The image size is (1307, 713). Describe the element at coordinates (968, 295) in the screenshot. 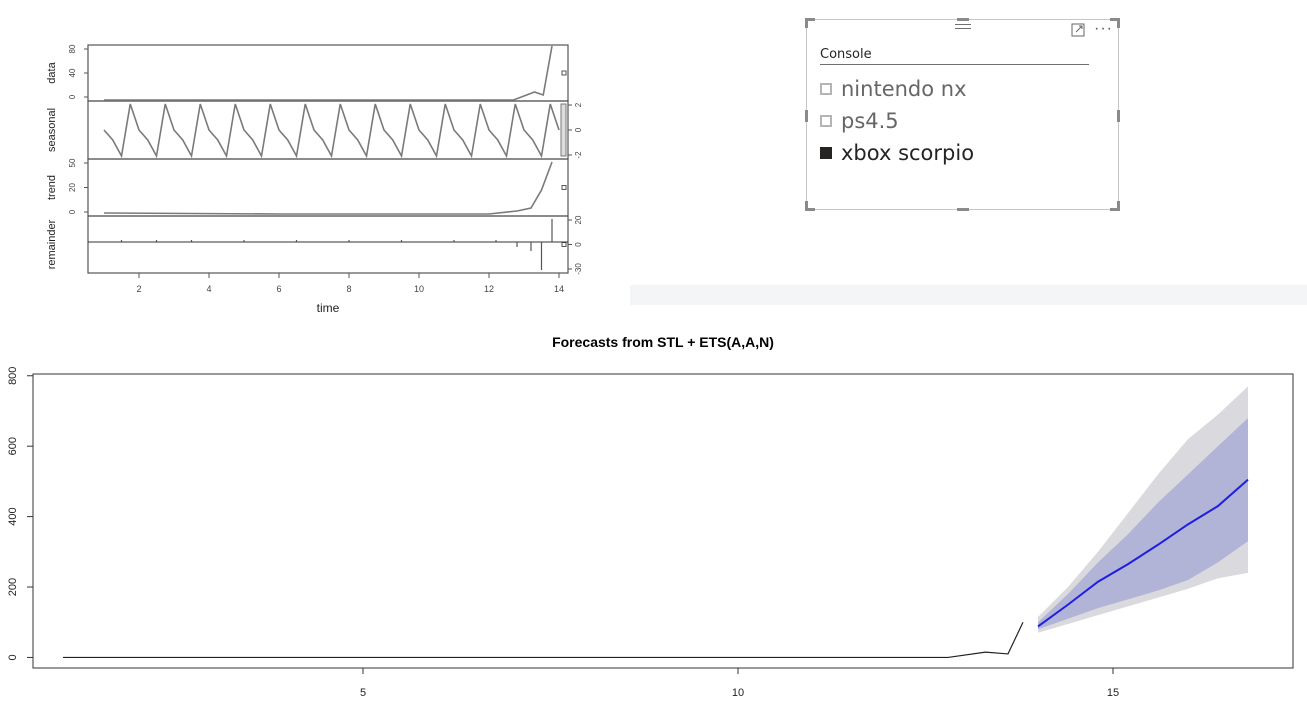

I see `background-band-right` at that location.